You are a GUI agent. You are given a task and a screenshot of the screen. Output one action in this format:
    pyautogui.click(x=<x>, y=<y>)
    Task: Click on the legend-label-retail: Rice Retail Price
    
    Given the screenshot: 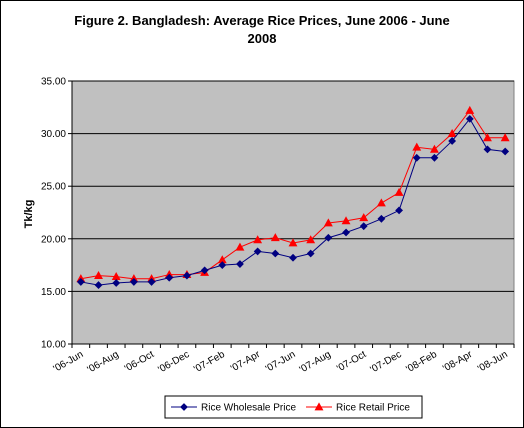 What is the action you would take?
    pyautogui.click(x=373, y=408)
    